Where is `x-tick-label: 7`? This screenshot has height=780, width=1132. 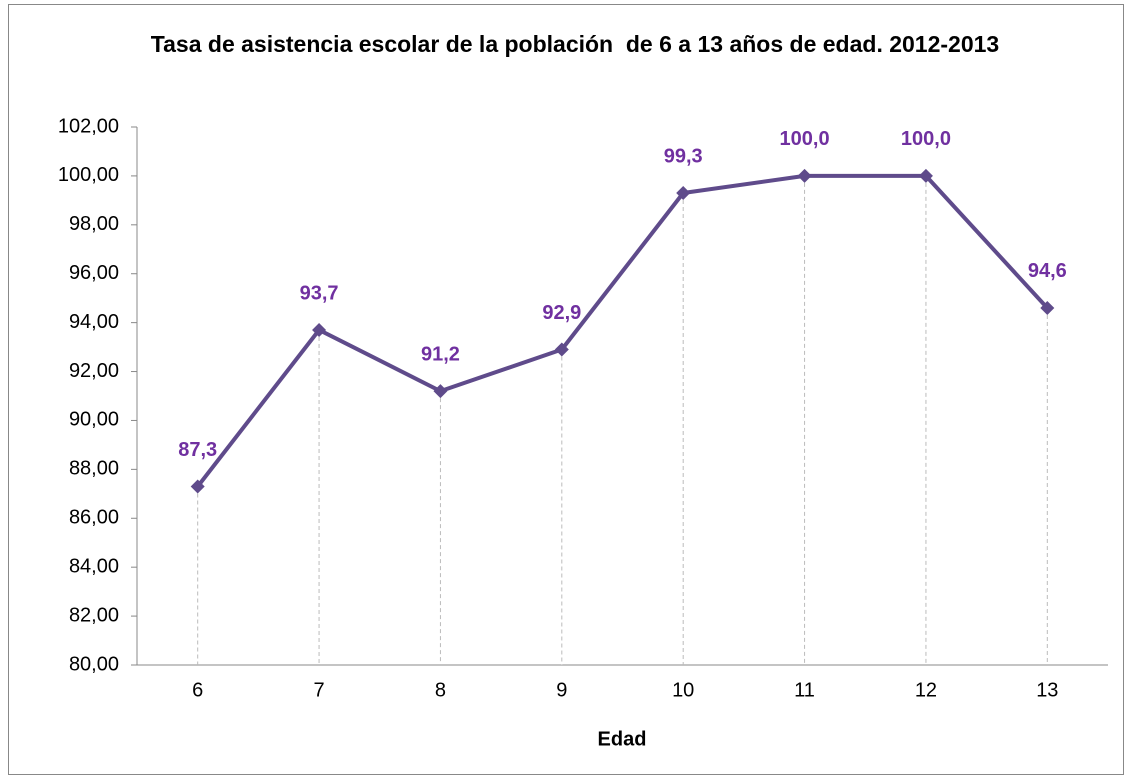 x-tick-label: 7 is located at coordinates (319, 690).